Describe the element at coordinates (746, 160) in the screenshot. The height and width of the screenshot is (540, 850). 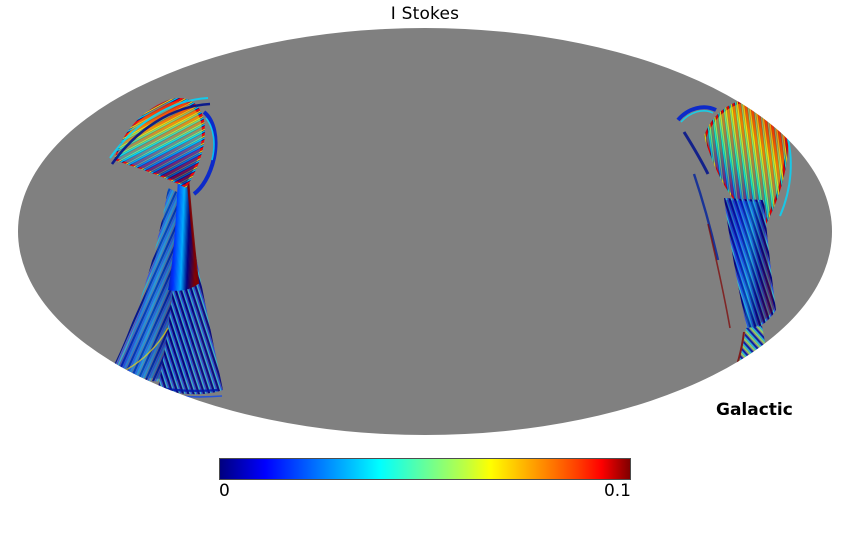
I see `right-bright-core-shade` at that location.